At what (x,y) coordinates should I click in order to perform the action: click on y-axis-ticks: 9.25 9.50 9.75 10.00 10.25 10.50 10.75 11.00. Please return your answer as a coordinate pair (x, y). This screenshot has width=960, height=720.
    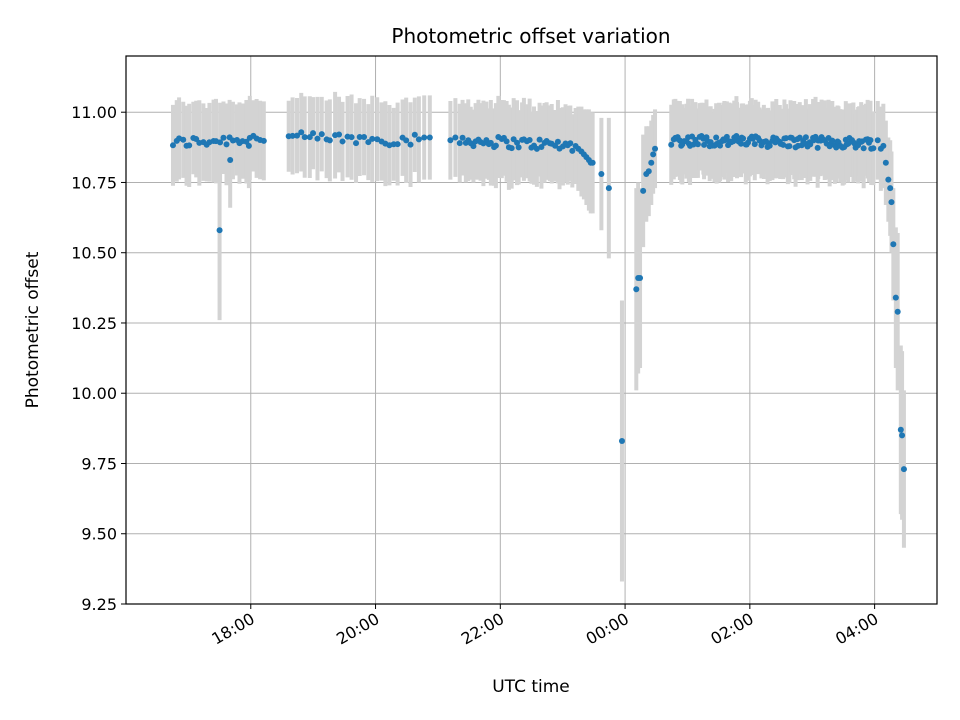
    Looking at the image, I should click on (98, 358).